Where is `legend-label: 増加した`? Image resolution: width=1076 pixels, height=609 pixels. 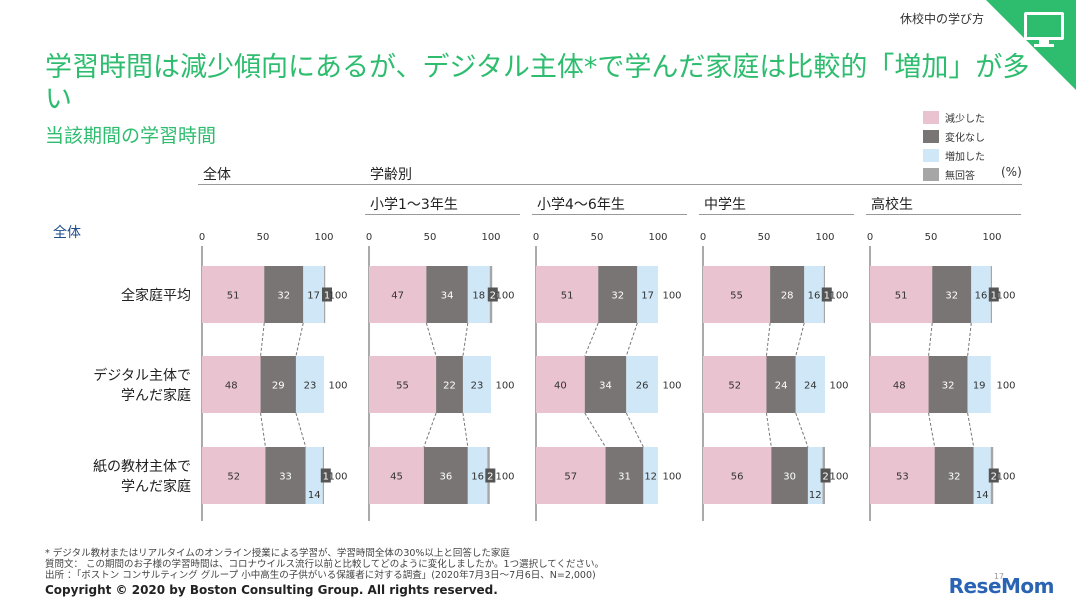
legend-label: 増加した is located at coordinates (965, 157).